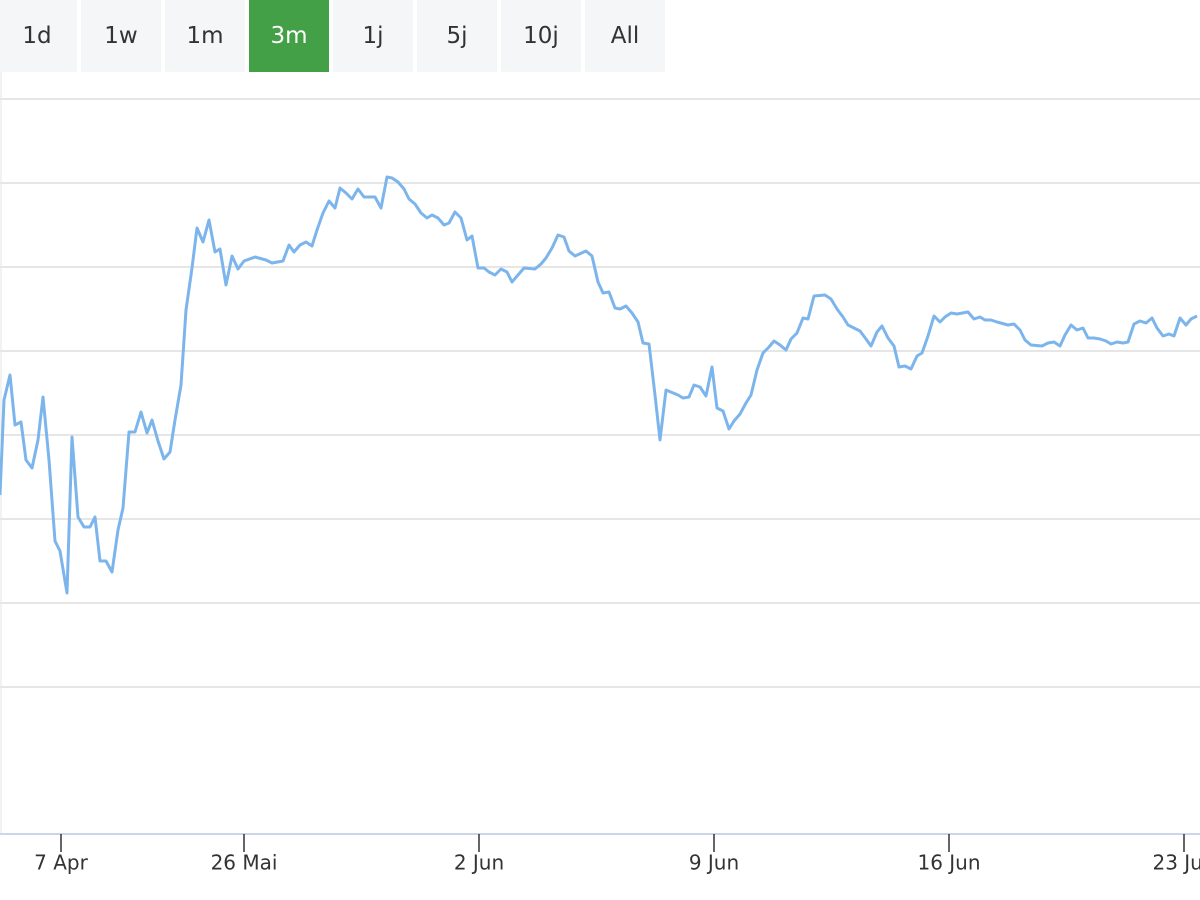 The width and height of the screenshot is (1200, 900). I want to click on x-tick-label: 26 Mai, so click(244, 863).